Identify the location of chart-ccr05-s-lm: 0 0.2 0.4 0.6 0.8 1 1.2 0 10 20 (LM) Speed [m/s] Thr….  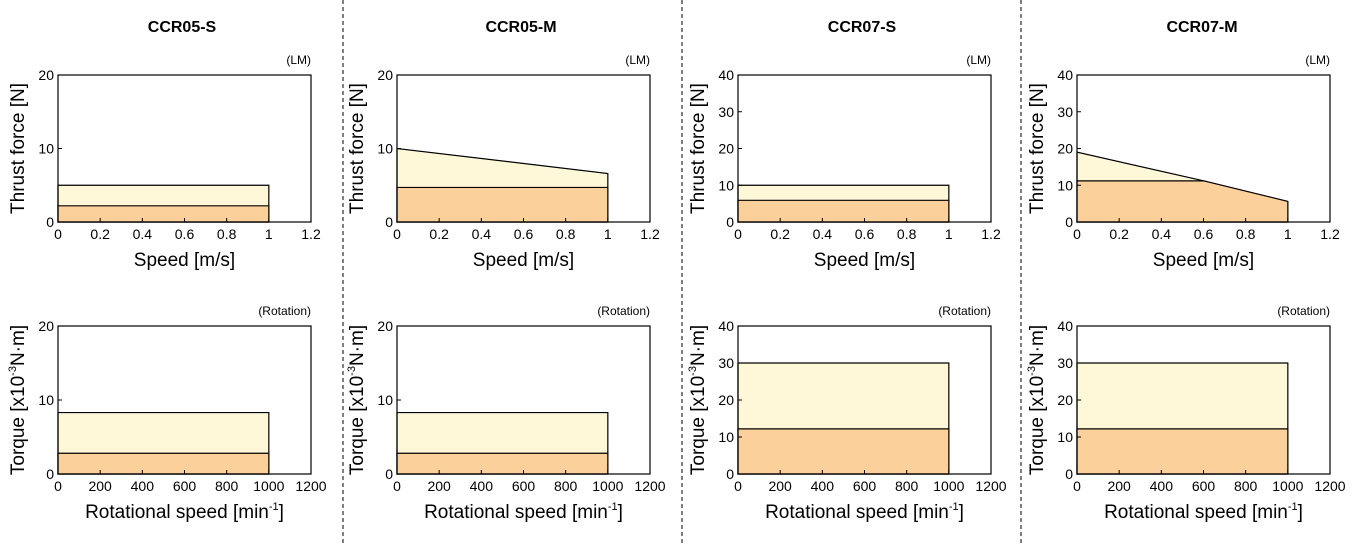
(164, 162).